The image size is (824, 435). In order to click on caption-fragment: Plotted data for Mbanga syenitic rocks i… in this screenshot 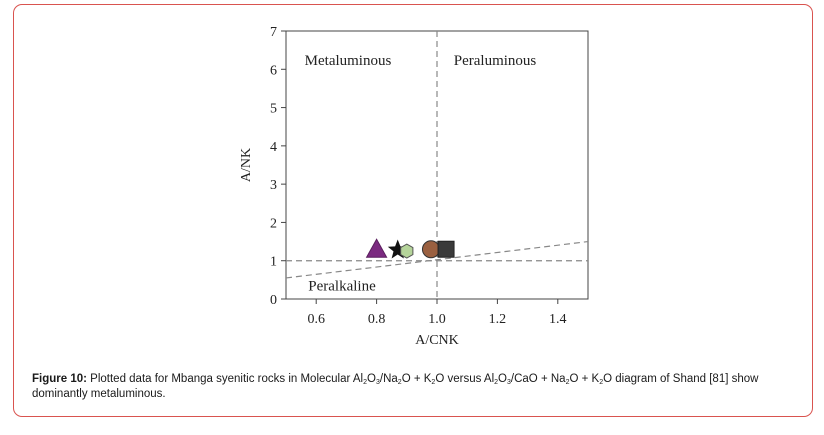, I will do `click(225, 379)`.